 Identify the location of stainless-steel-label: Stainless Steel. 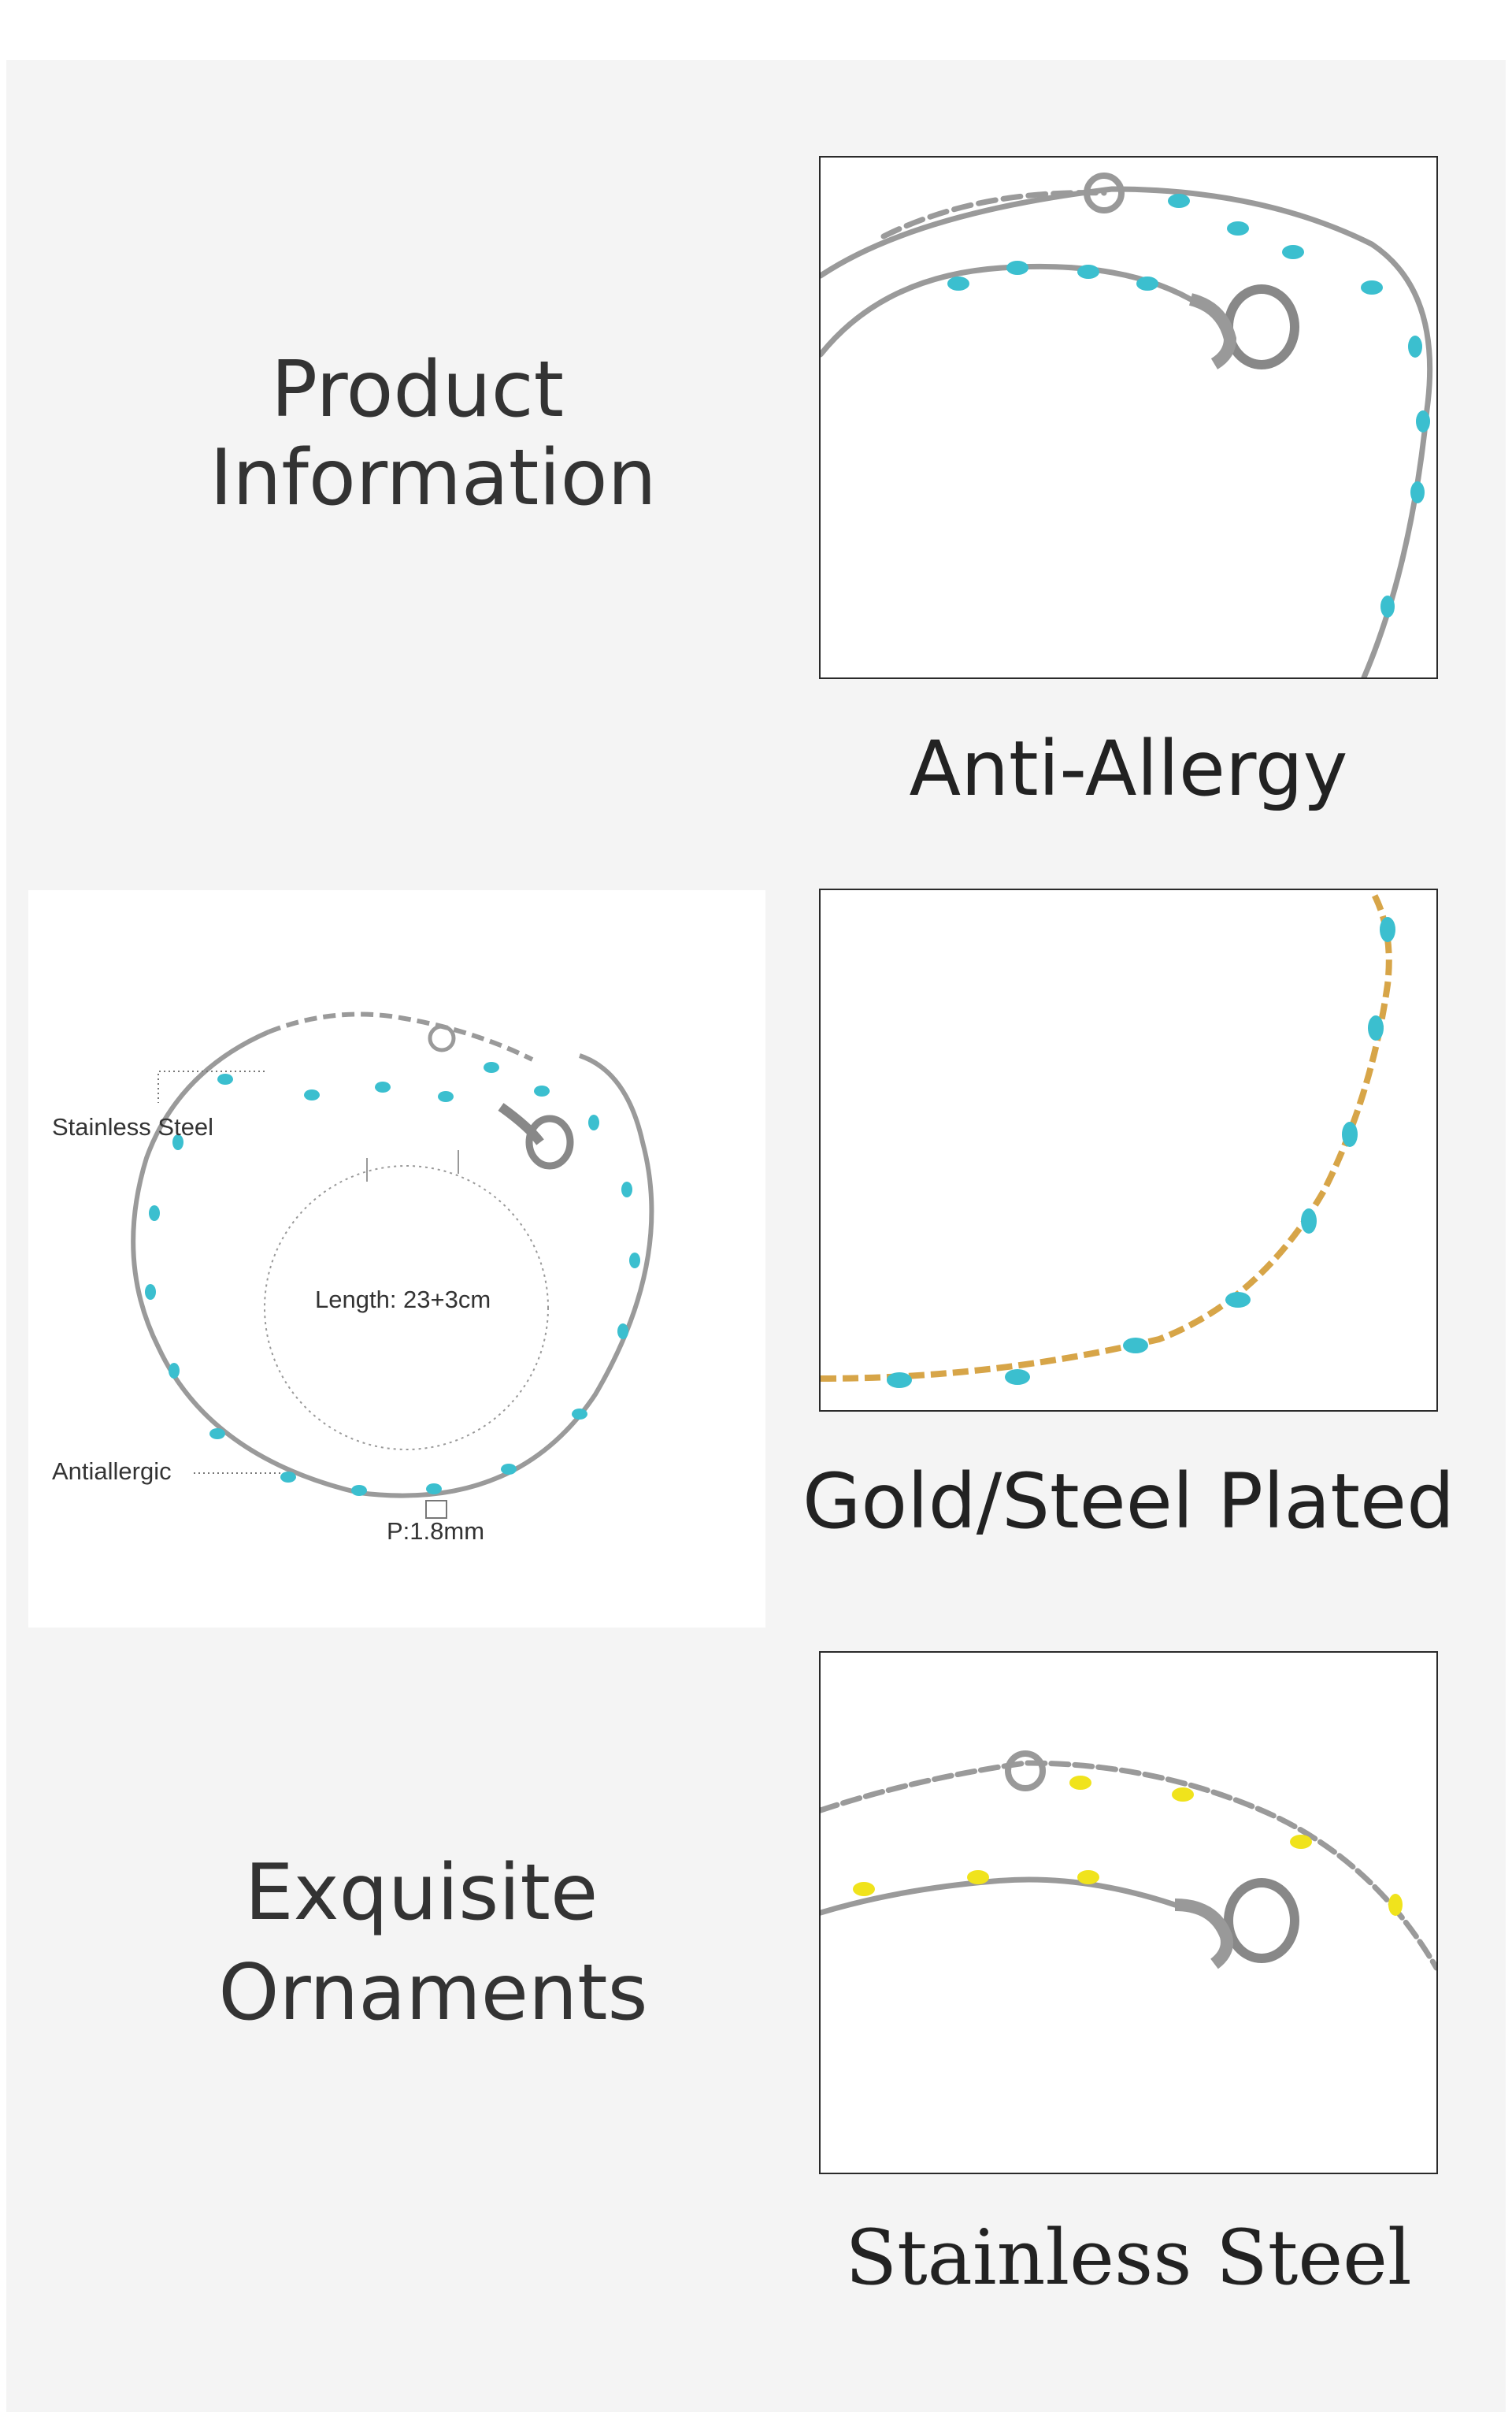
(133, 1127).